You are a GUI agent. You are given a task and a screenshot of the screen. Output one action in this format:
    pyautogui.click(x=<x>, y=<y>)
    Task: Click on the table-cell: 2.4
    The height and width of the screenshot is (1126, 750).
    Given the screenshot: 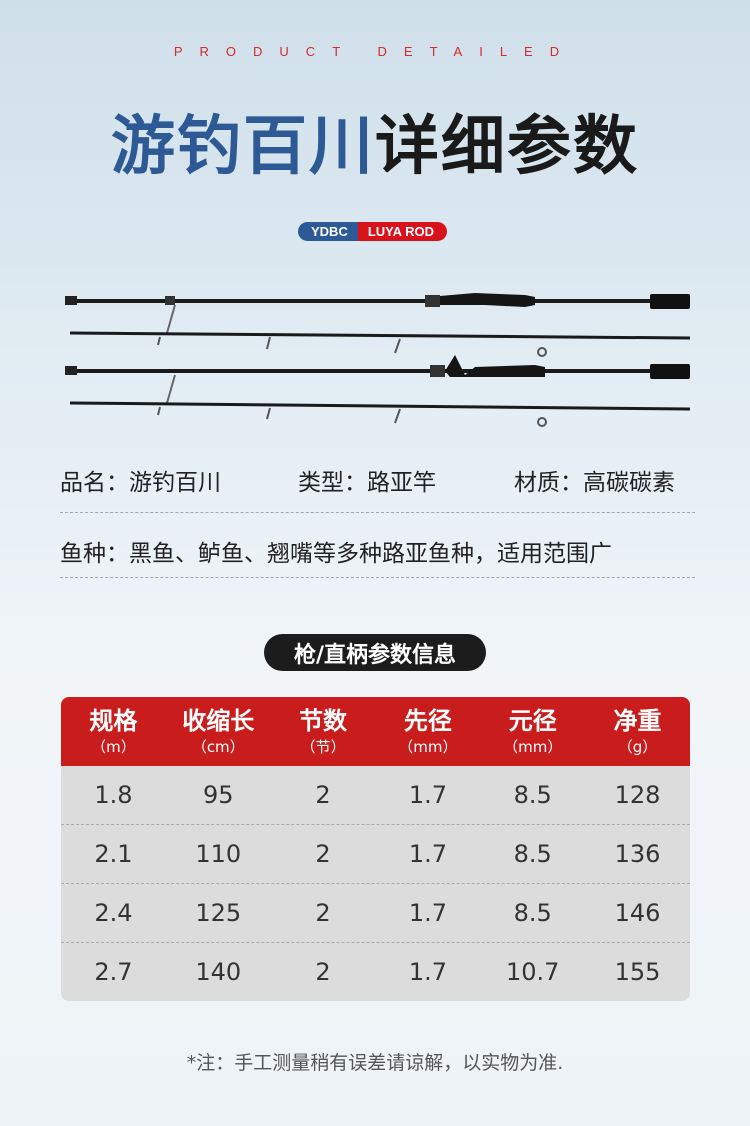 What is the action you would take?
    pyautogui.click(x=113, y=913)
    